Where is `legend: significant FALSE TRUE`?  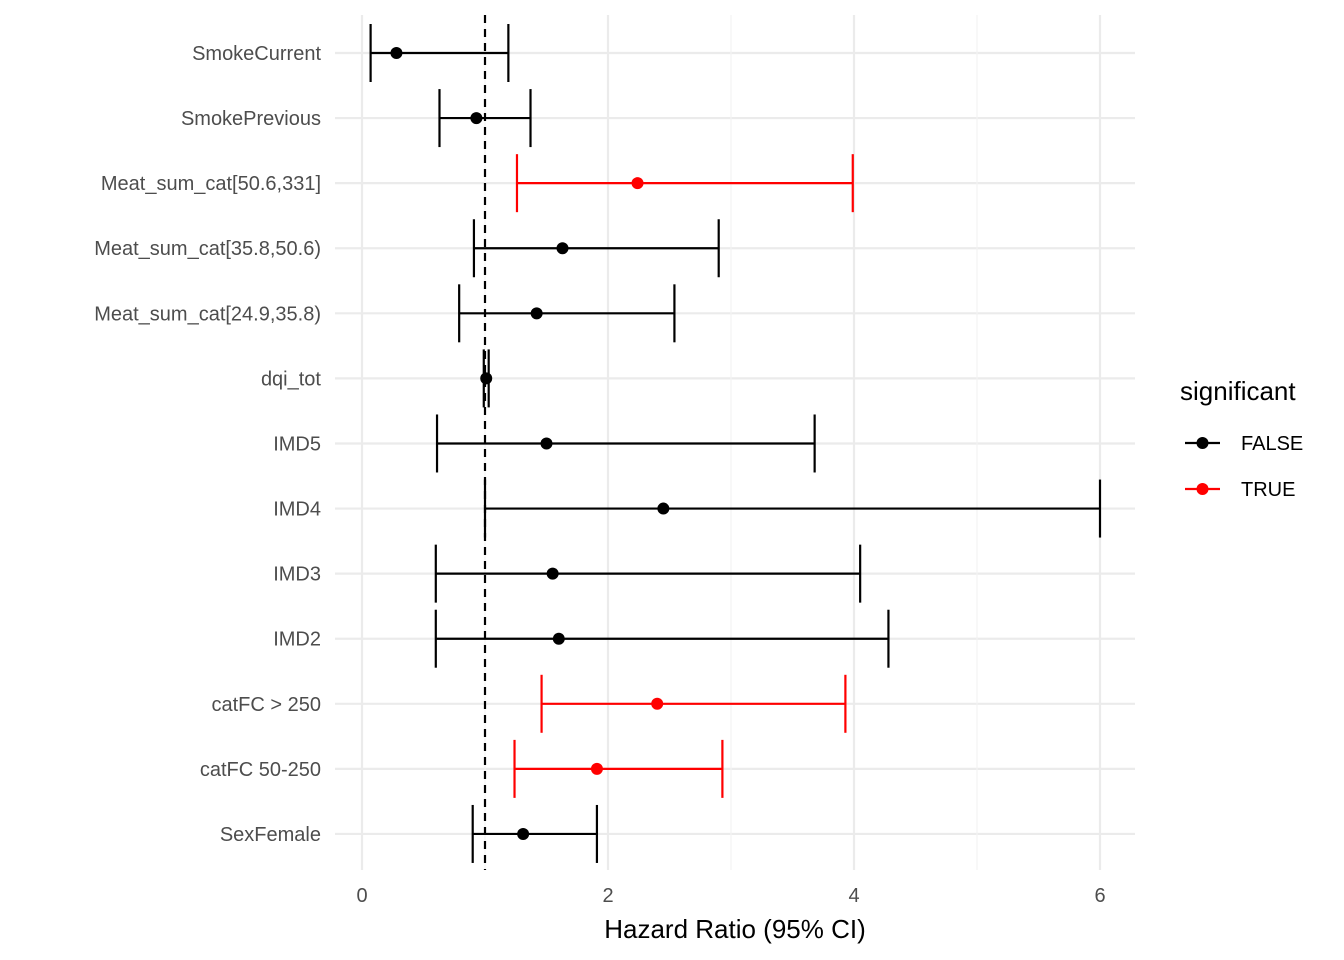
legend: significant FALSE TRUE is located at coordinates (1241, 438).